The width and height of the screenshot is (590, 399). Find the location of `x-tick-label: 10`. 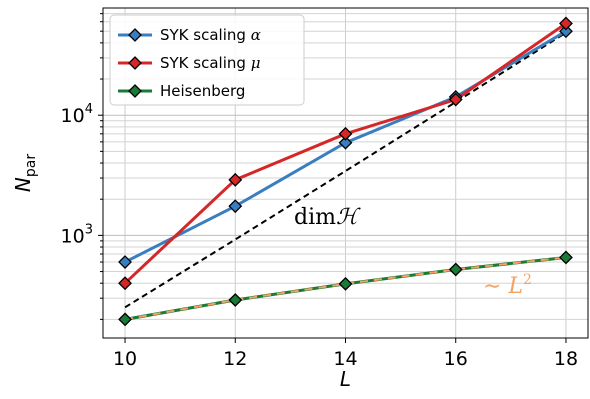

x-tick-label: 10 is located at coordinates (125, 359).